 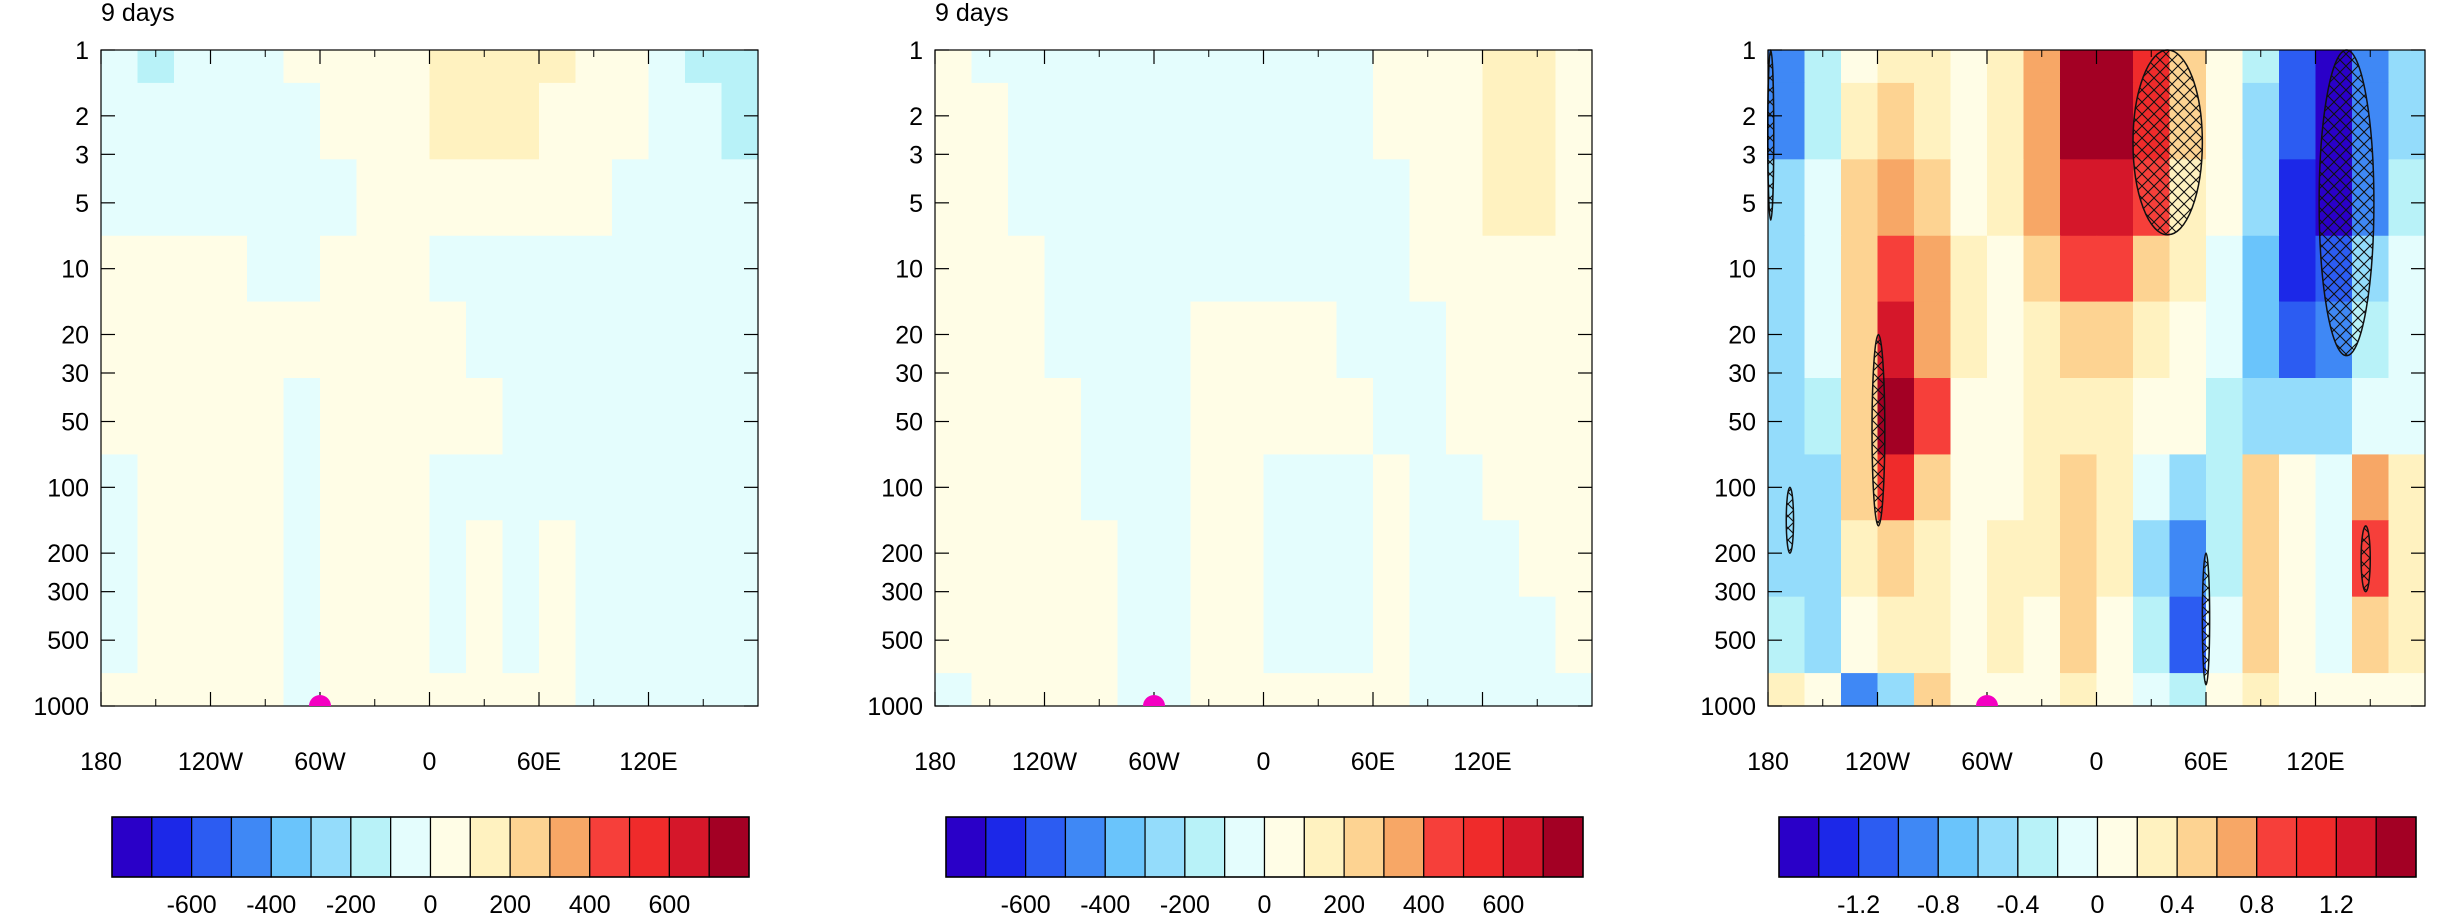 I want to click on y-tick-label: 3, so click(x=916, y=155).